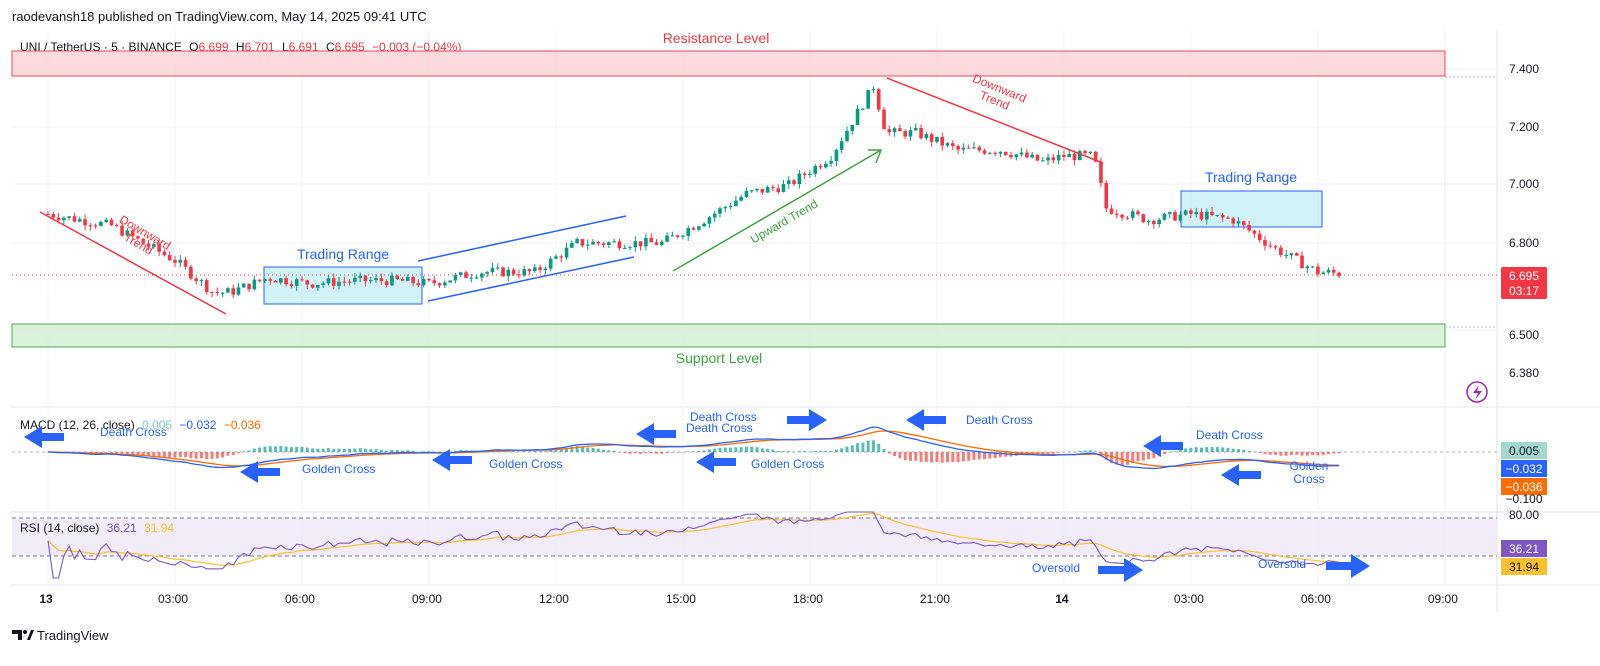  What do you see at coordinates (427, 599) in the screenshot?
I see `time-tick-label: 09:00` at bounding box center [427, 599].